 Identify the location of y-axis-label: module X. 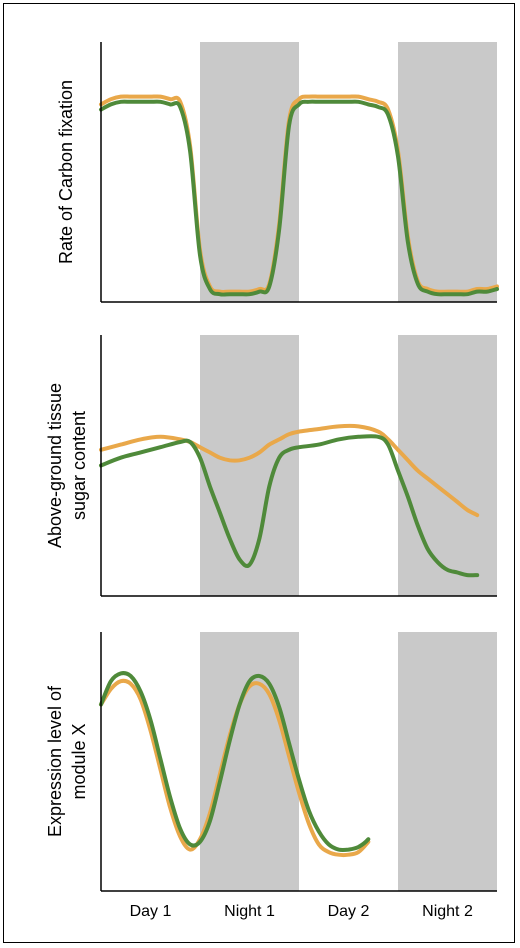
(79, 761).